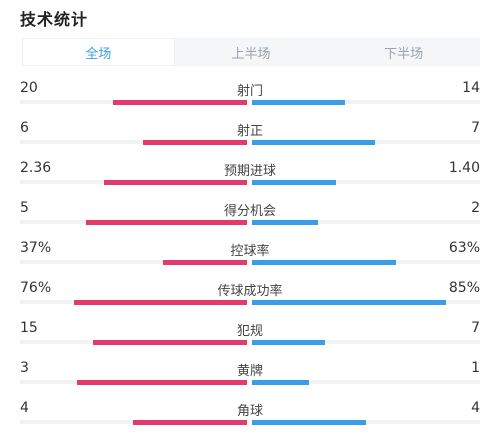 The width and height of the screenshot is (500, 440). I want to click on home-value: 3, so click(24, 368).